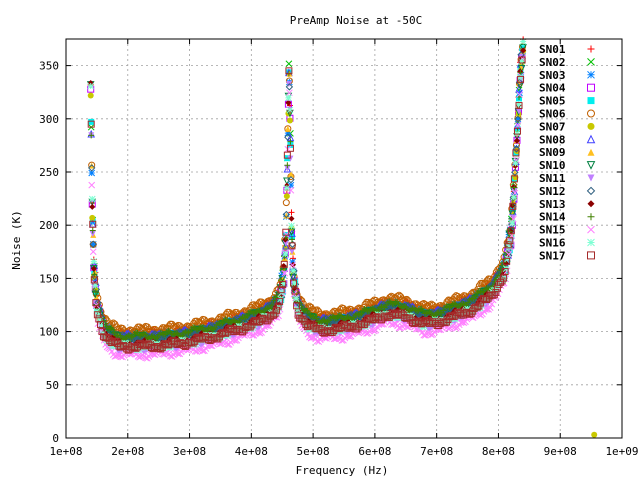 The image size is (640, 480). What do you see at coordinates (552, 88) in the screenshot?
I see `legend-label: SN04` at bounding box center [552, 88].